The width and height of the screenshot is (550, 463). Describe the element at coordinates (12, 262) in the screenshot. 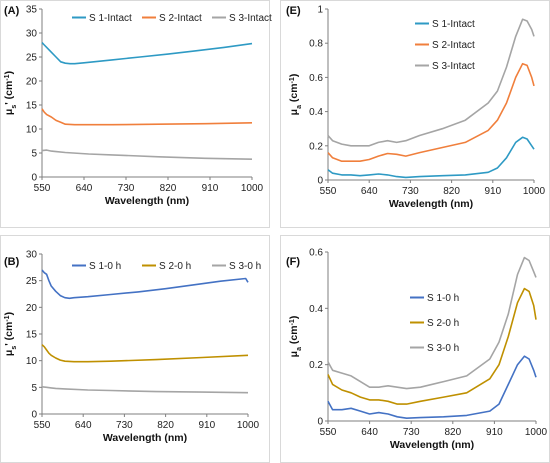

I see `panel-label: (B)` at that location.